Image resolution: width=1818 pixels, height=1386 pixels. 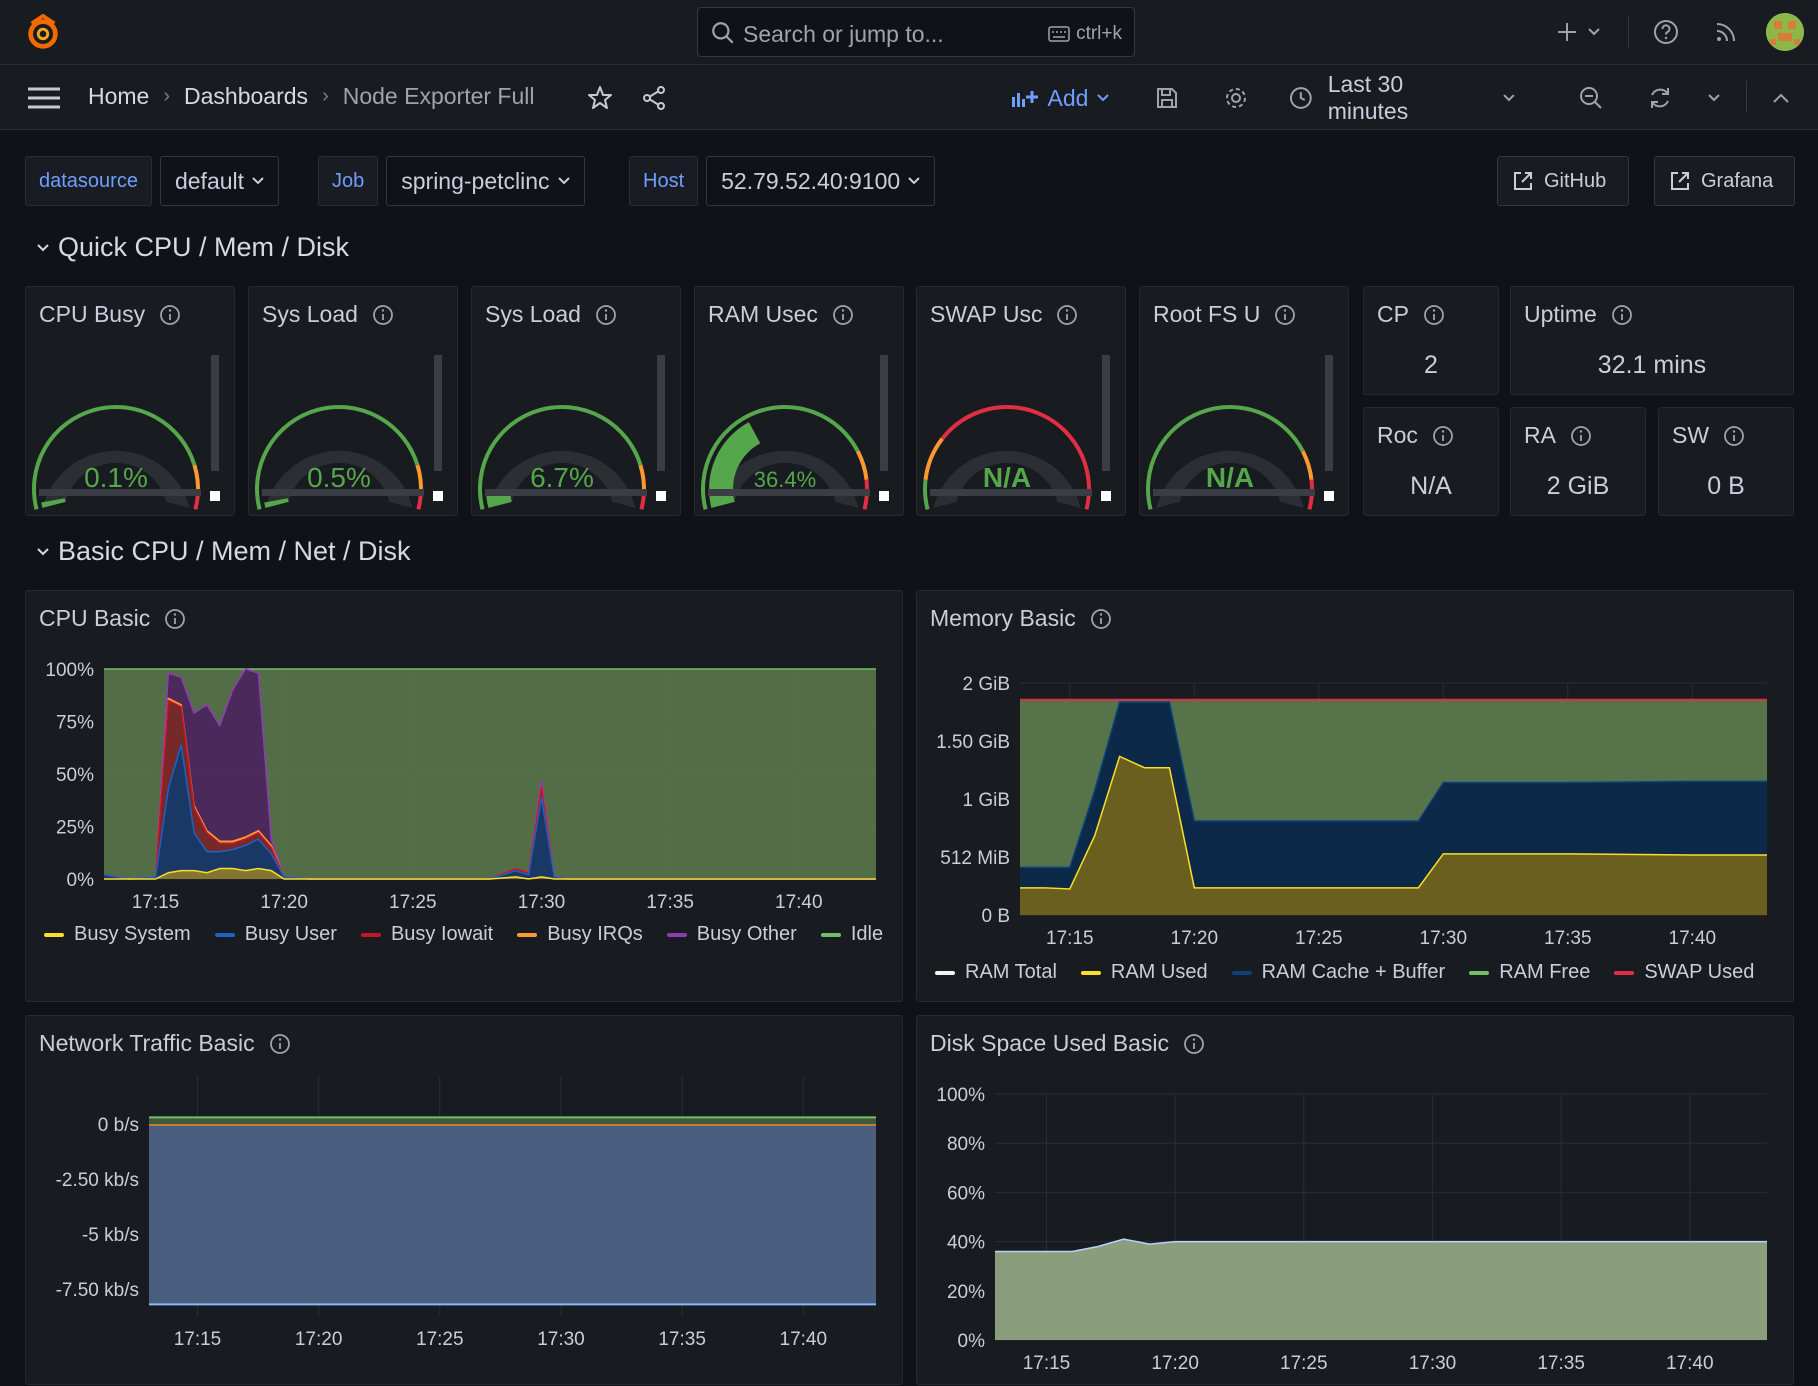 I want to click on gauge-panel: SWAP Usс N/A, so click(x=1021, y=401).